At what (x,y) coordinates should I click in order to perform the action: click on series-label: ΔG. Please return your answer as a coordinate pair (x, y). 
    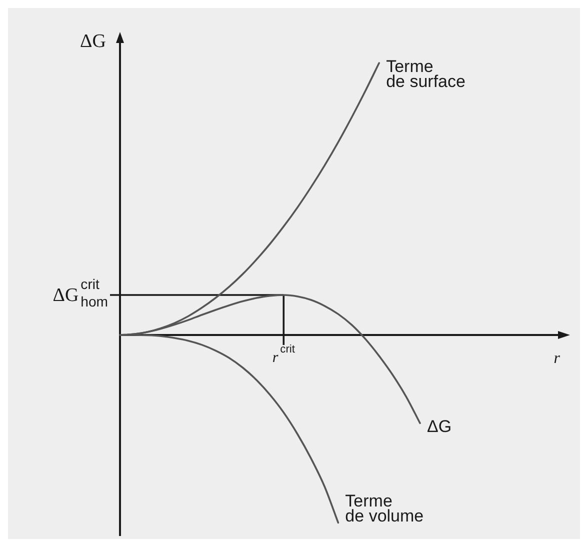
    Looking at the image, I should click on (439, 426).